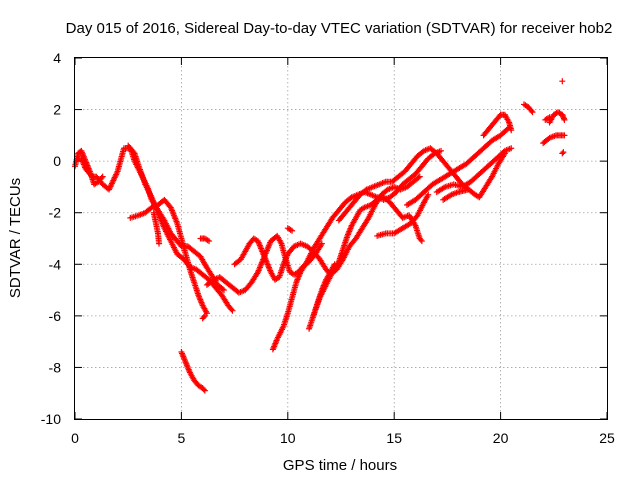  What do you see at coordinates (288, 438) in the screenshot?
I see `x-tick-label: 10` at bounding box center [288, 438].